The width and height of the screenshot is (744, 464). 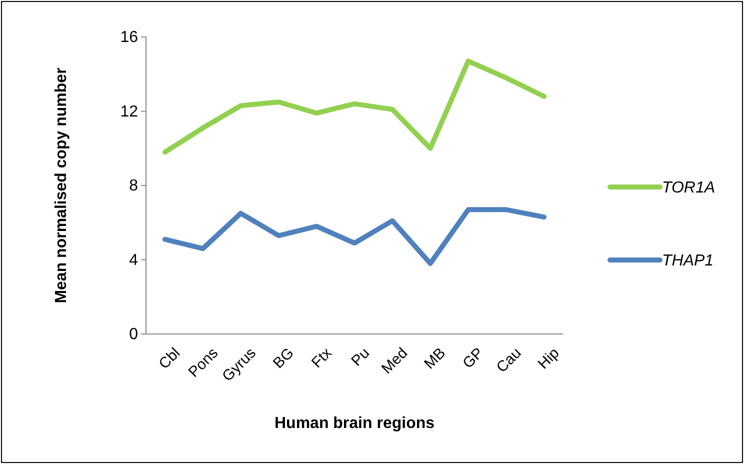 I want to click on x-tick-label: Pu, so click(x=361, y=357).